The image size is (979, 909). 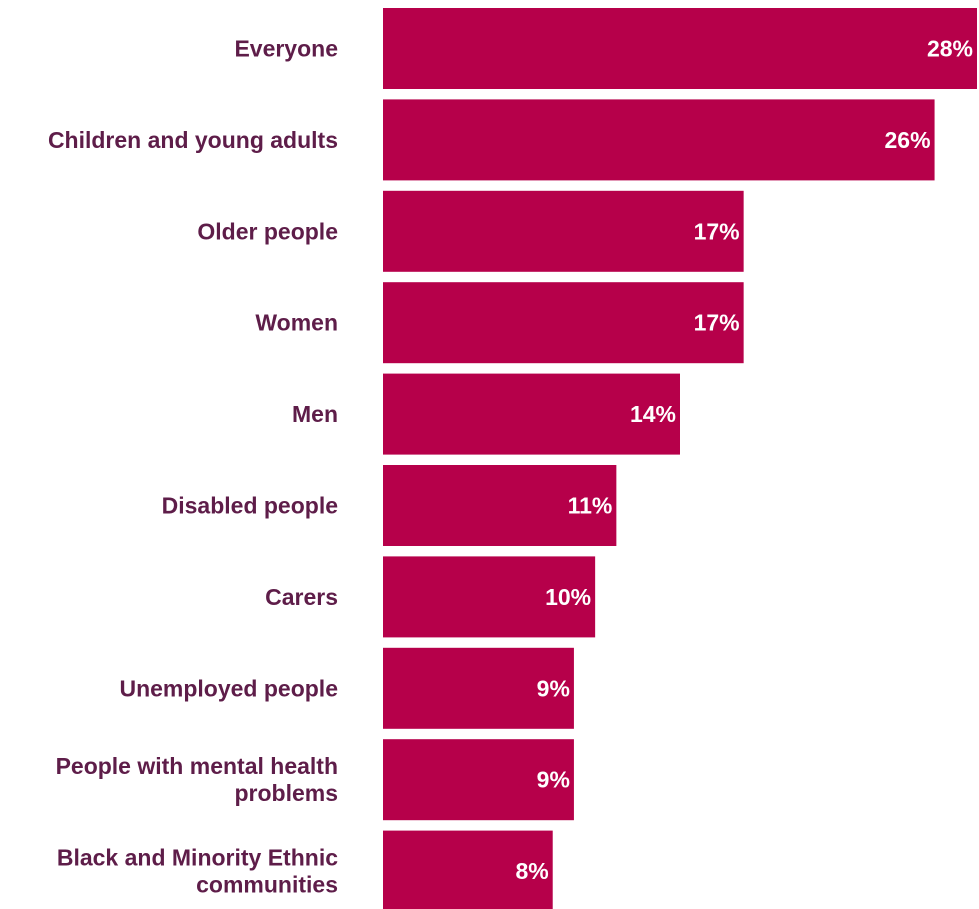 I want to click on category-label: Disabled people, so click(x=250, y=506).